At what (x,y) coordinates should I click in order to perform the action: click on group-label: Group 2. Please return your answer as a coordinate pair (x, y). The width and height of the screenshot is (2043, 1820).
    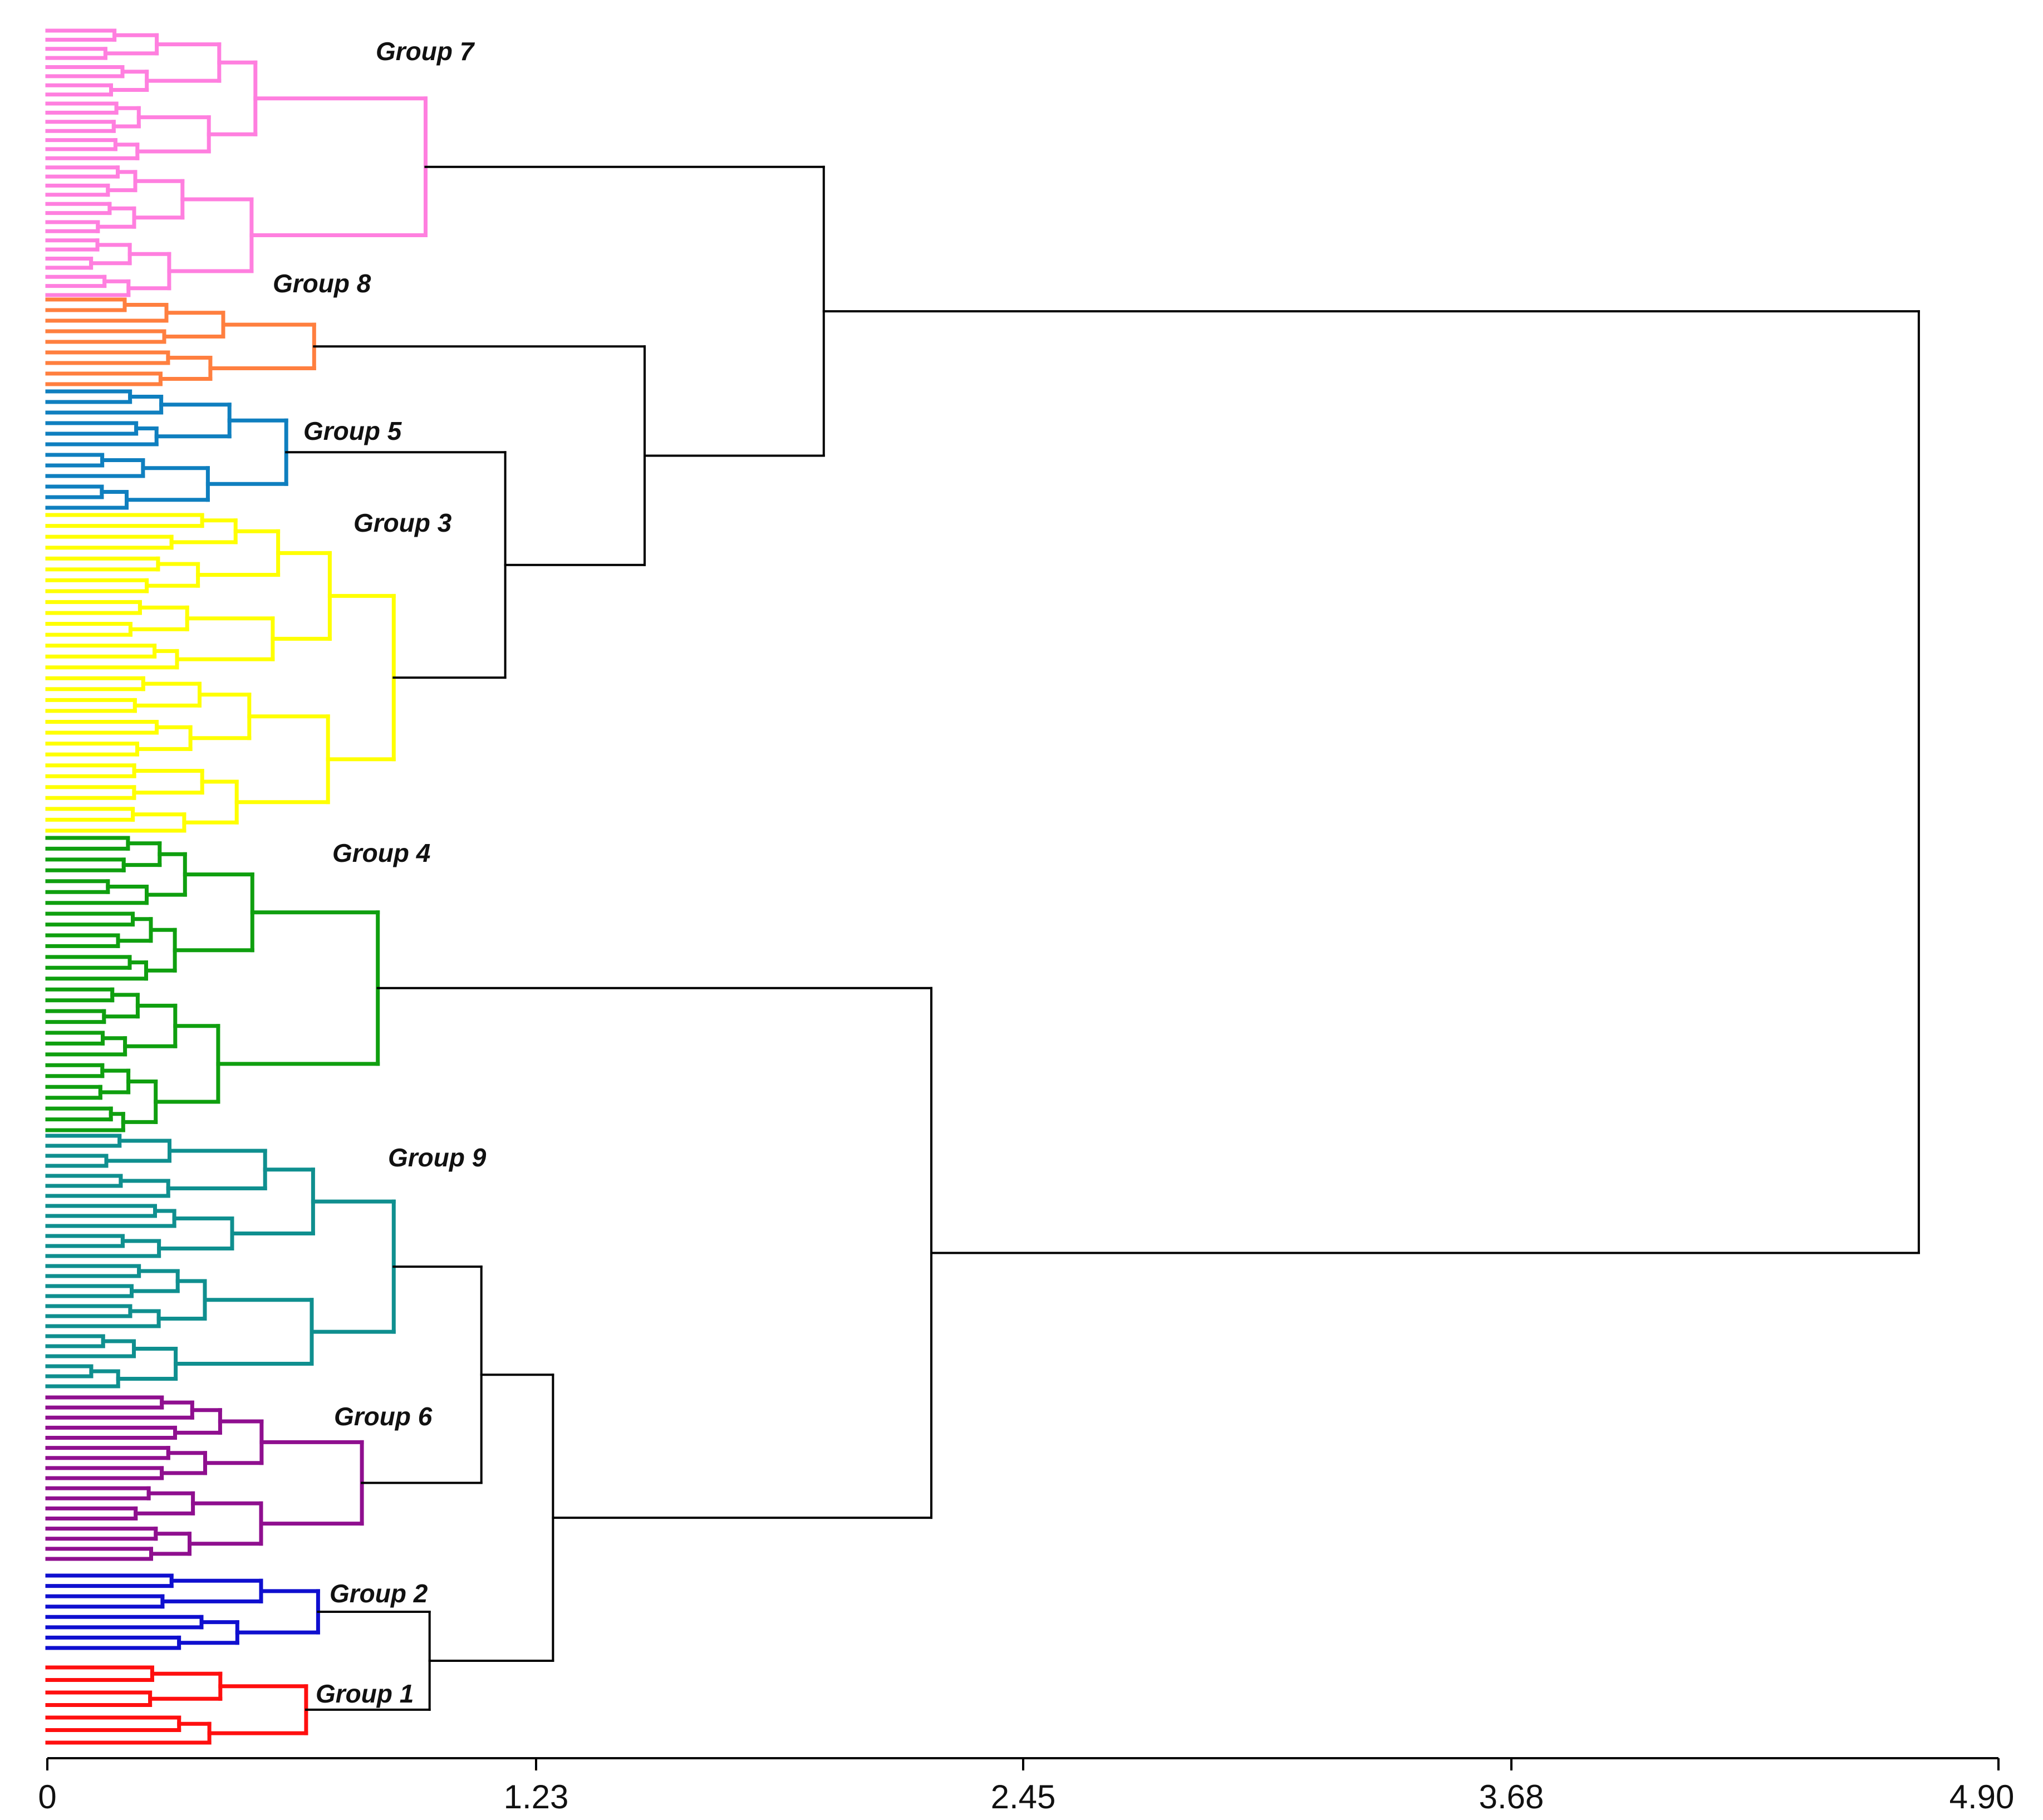
    Looking at the image, I should click on (379, 1593).